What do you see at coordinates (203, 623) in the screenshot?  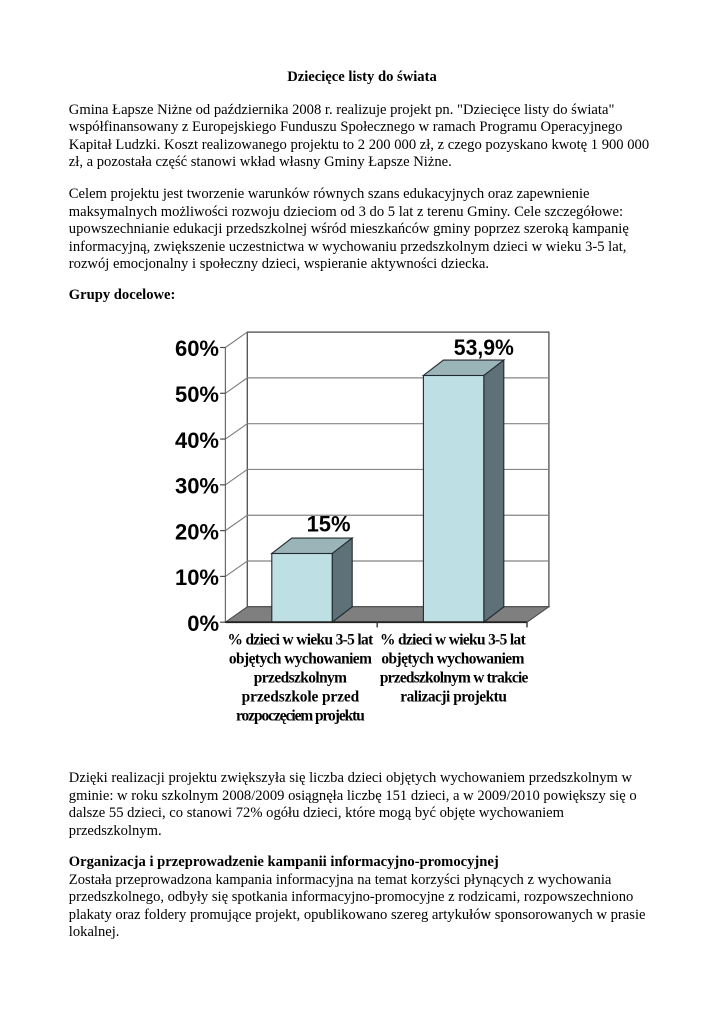 I see `svg-text: 0%` at bounding box center [203, 623].